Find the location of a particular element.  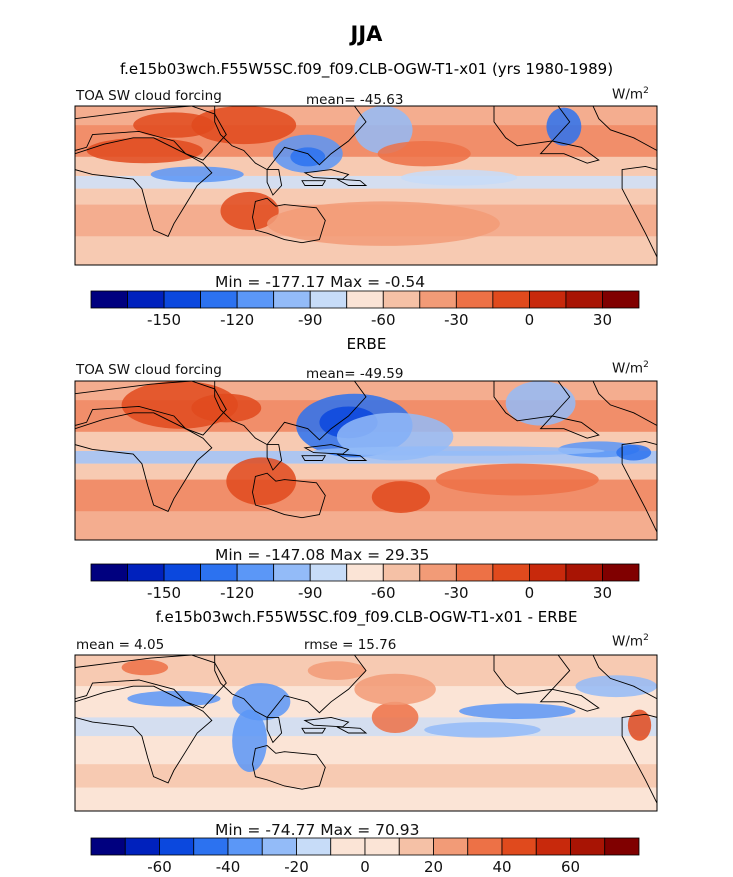

panel-2-minmax: Min = -147.08 Max = 29.35 is located at coordinates (322, 555).